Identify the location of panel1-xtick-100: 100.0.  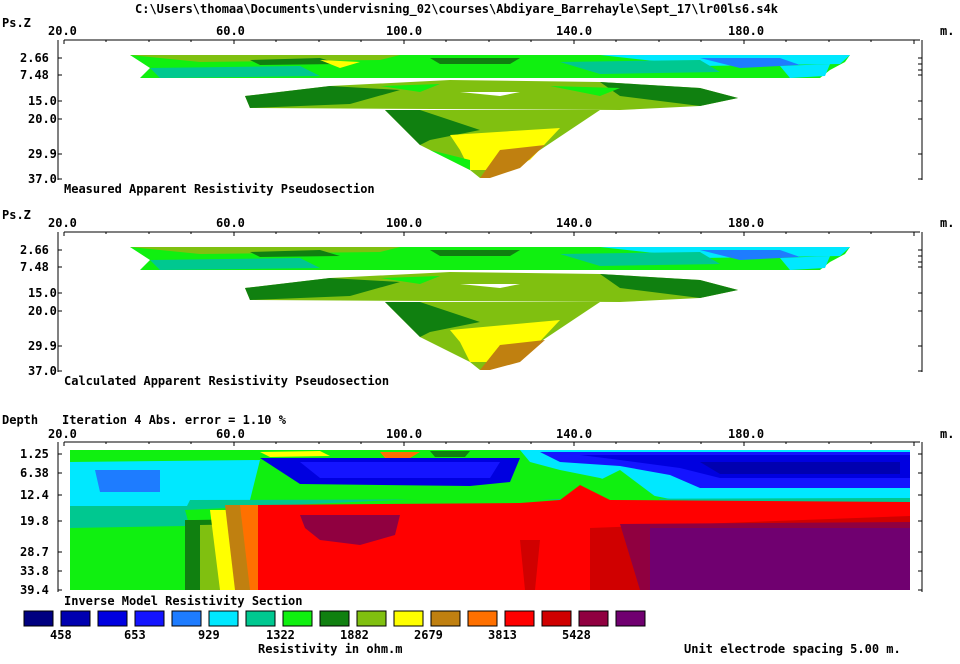
(404, 31).